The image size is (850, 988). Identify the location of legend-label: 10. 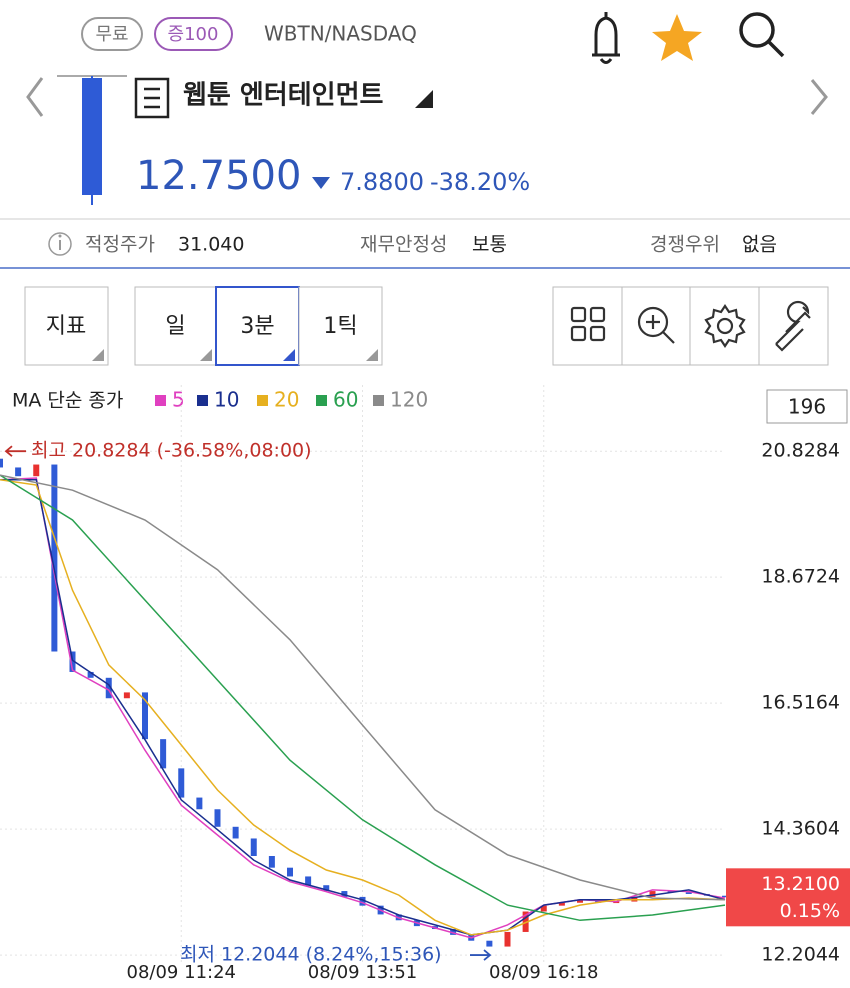
(226, 400).